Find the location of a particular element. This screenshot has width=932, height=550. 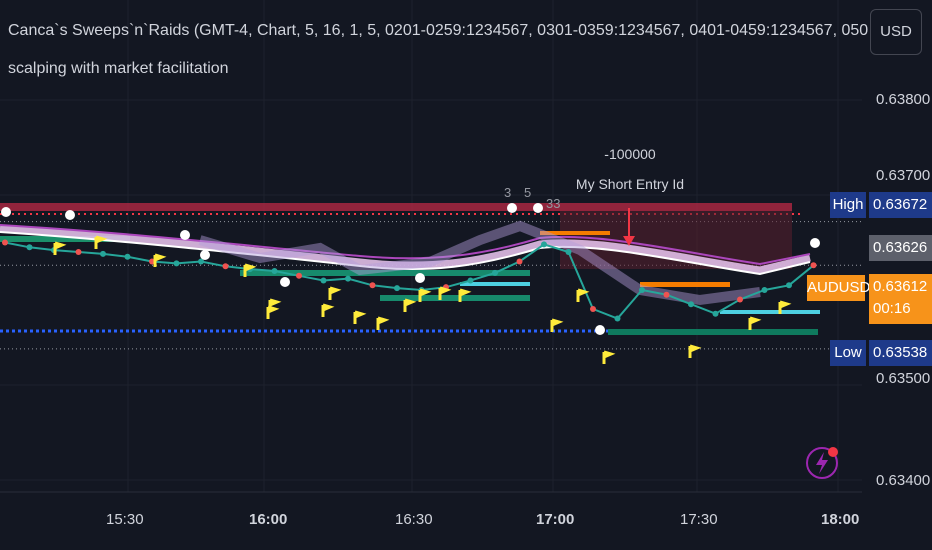

annotation-number: 3 is located at coordinates (508, 192).